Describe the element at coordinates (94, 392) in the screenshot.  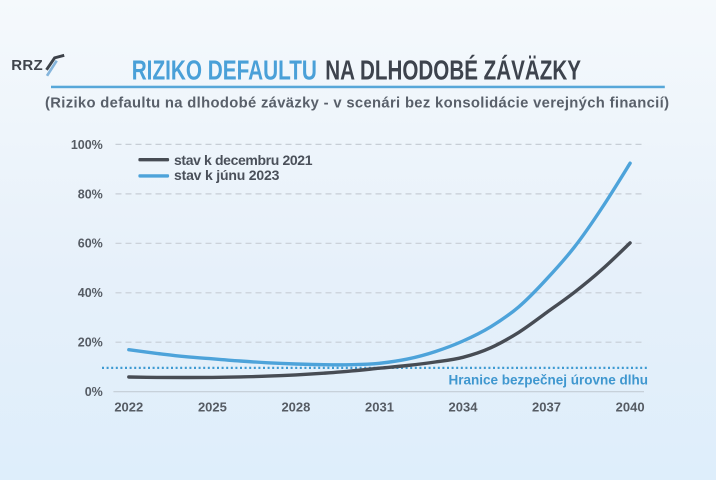
I see `svg-text: 0%` at that location.